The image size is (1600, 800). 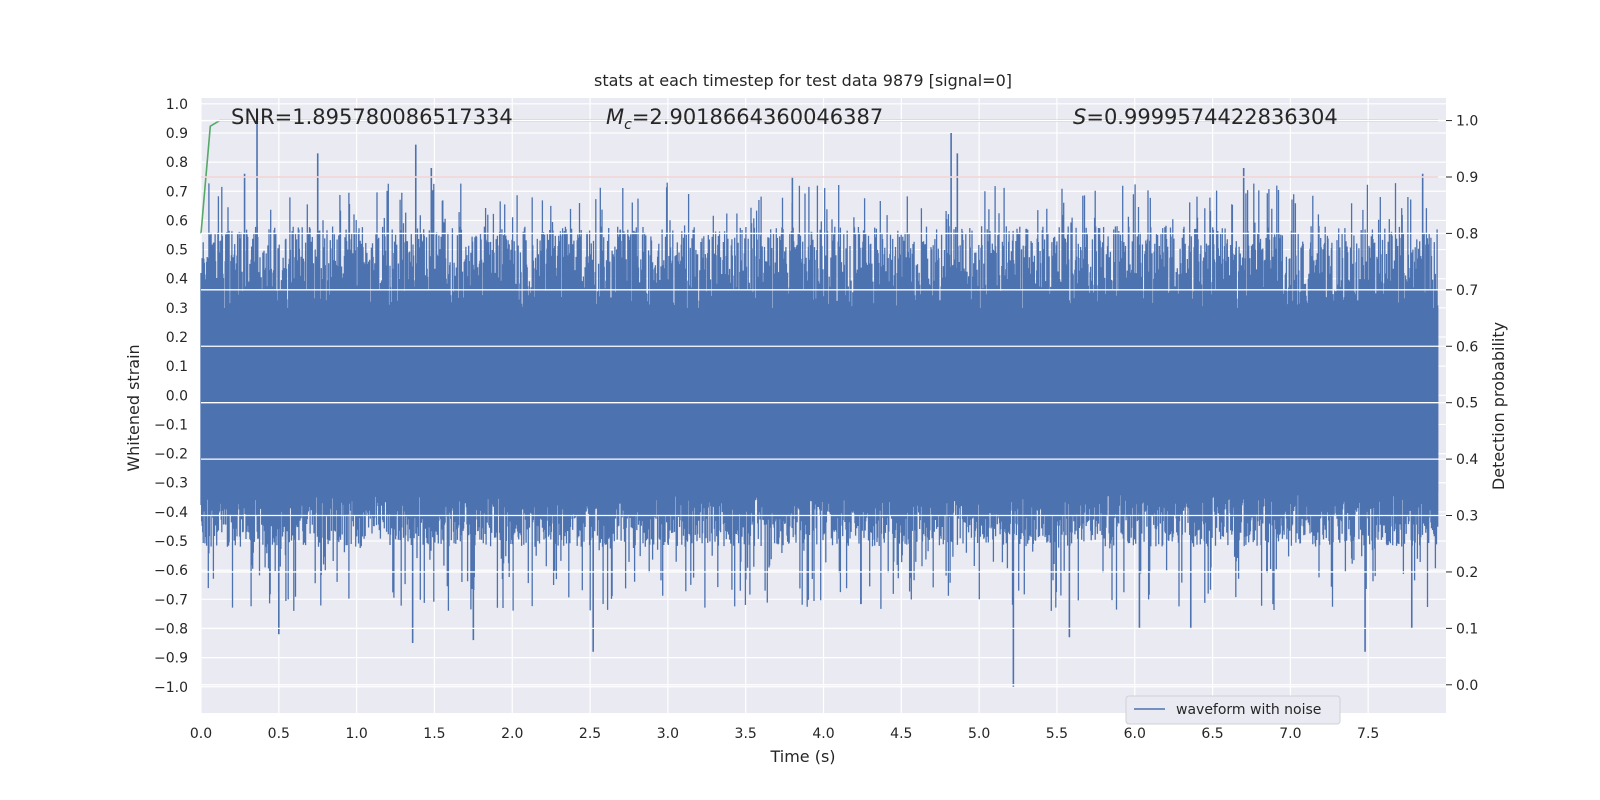 I want to click on chirp-mass-symbol: M, so click(x=615, y=117).